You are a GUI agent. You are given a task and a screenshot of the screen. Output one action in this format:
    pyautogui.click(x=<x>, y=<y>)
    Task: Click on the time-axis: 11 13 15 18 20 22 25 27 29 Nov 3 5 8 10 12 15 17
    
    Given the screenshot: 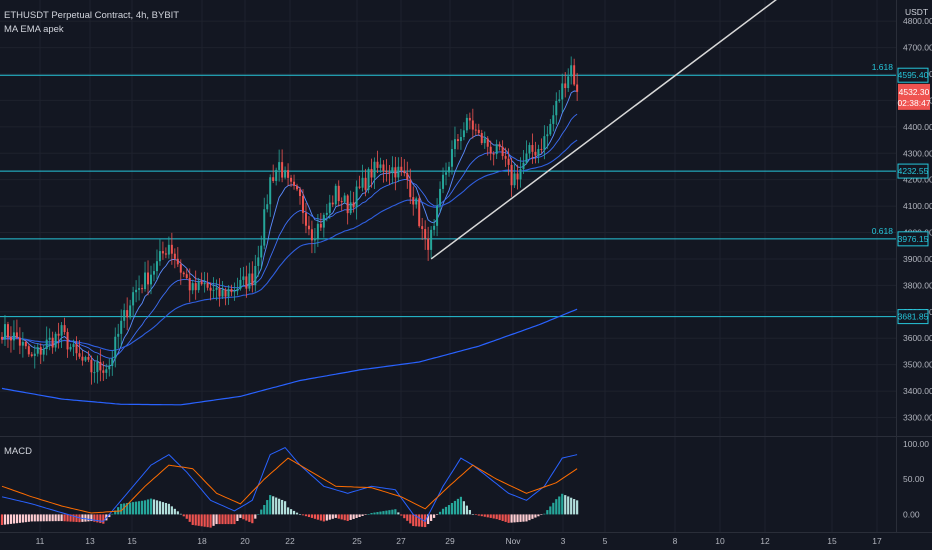 What is the action you would take?
    pyautogui.click(x=459, y=541)
    